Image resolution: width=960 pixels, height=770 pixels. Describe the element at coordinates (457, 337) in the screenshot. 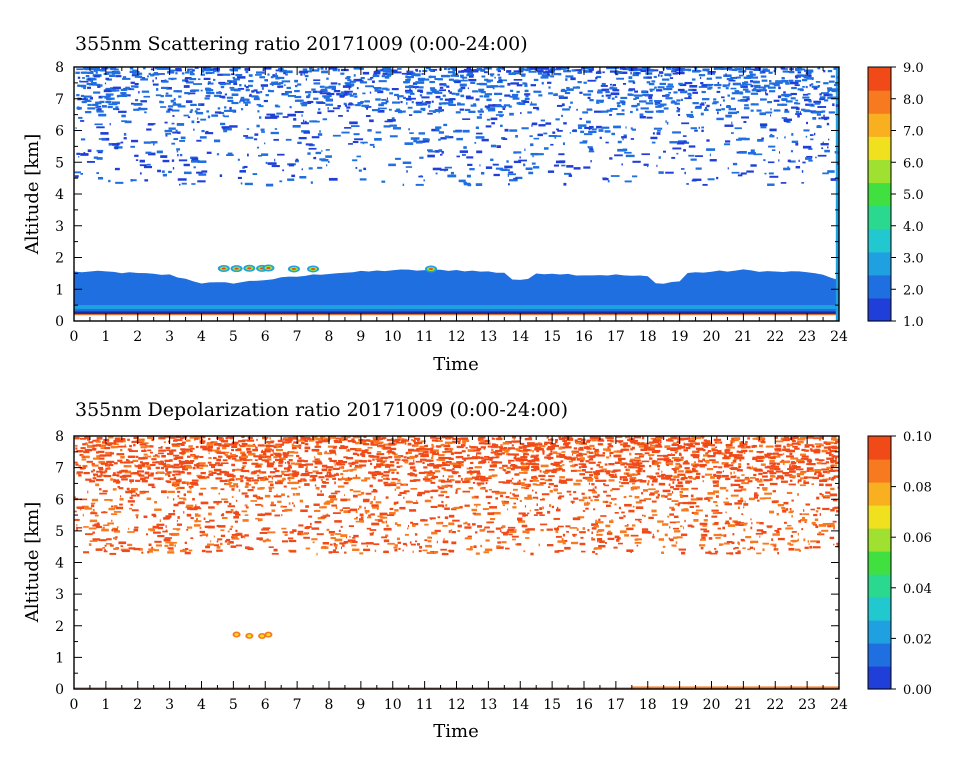

I see `x-tick-label: 12` at that location.